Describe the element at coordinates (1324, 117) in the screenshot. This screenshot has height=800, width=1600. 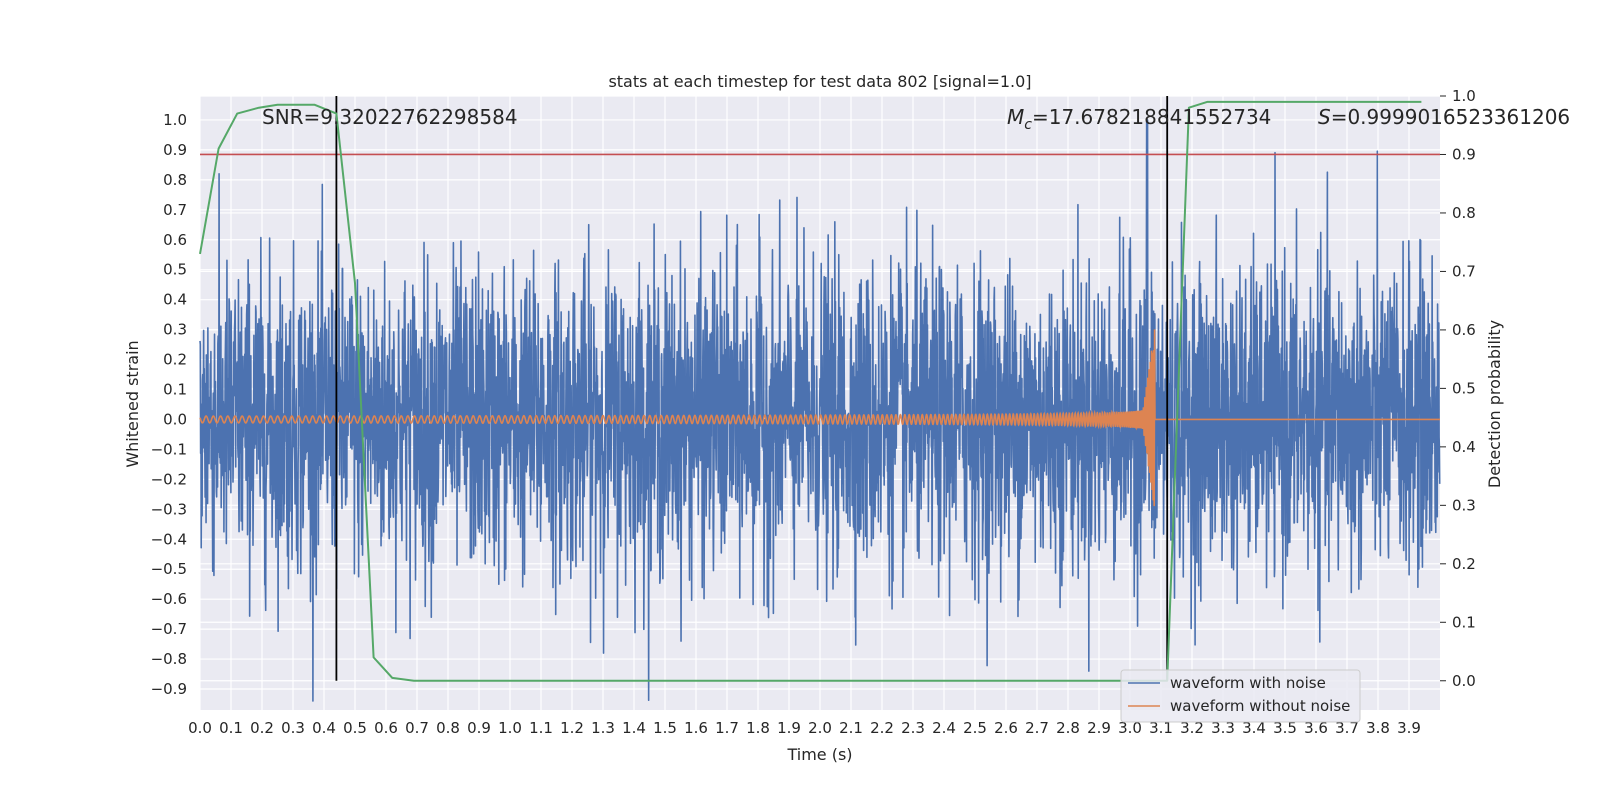
I see `score-symbol: S` at that location.